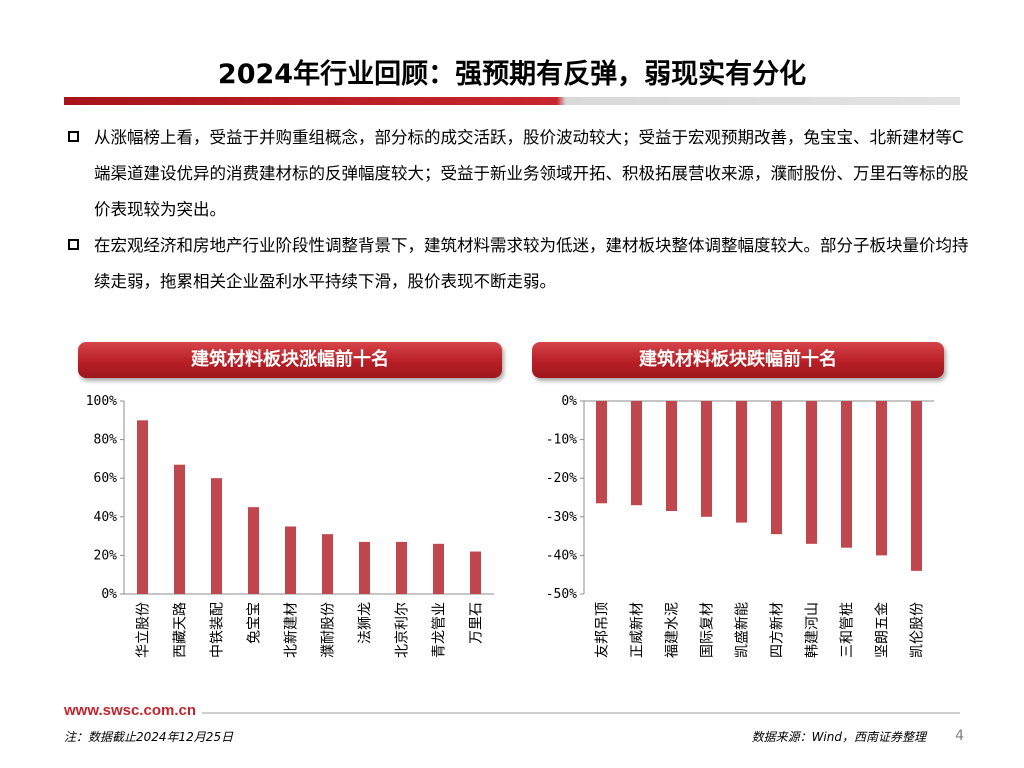  I want to click on category-label: 北京利尔, so click(403, 630).